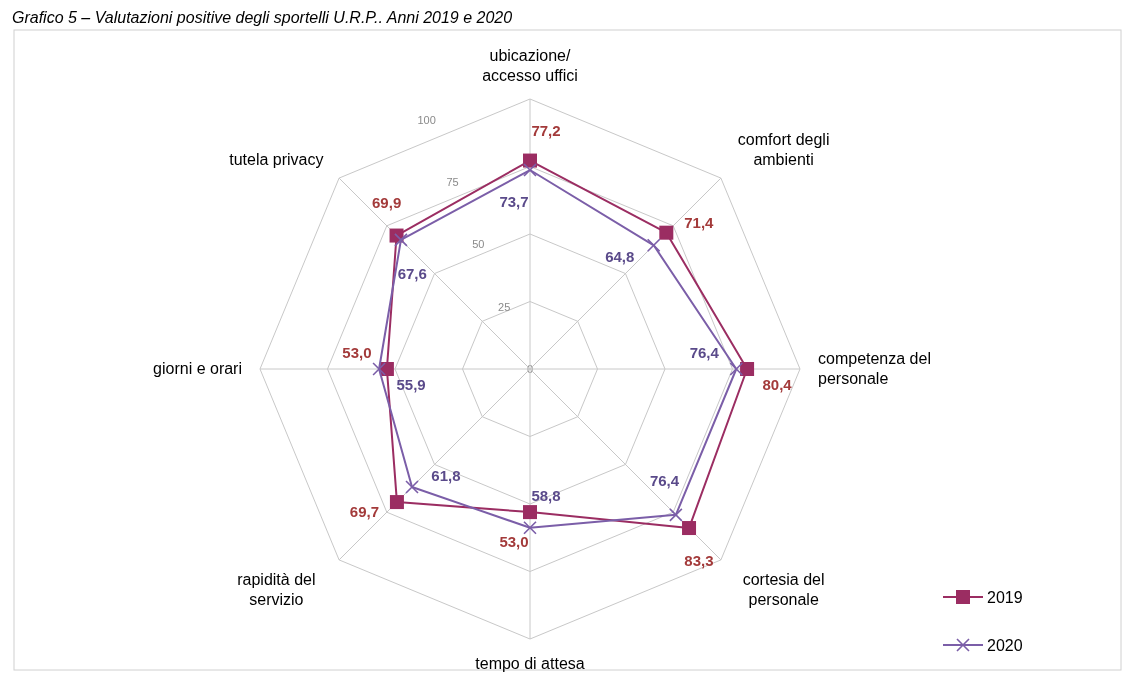 This screenshot has height=680, width=1131. Describe the element at coordinates (783, 589) in the screenshot. I see `spoke-label: cortesia del personale` at that location.